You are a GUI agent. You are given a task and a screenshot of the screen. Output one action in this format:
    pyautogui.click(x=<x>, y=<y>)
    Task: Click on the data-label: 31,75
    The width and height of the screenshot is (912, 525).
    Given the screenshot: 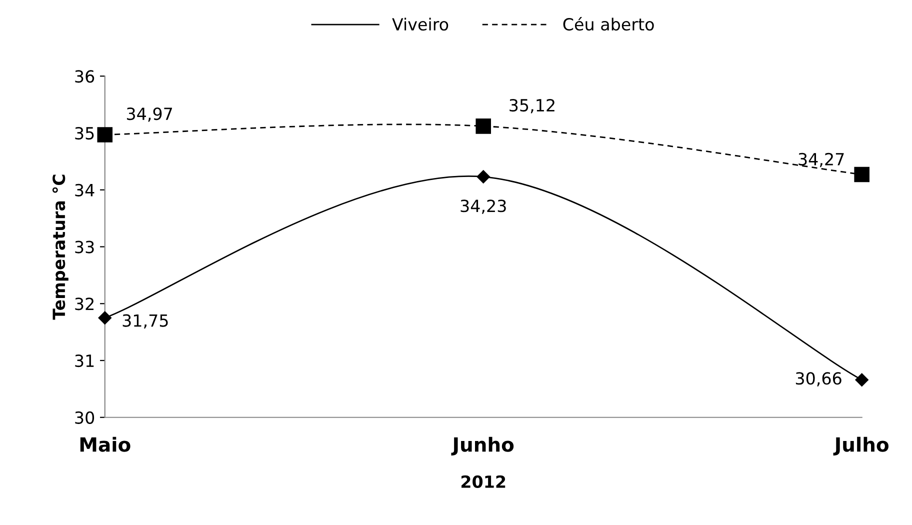 What is the action you would take?
    pyautogui.click(x=145, y=321)
    